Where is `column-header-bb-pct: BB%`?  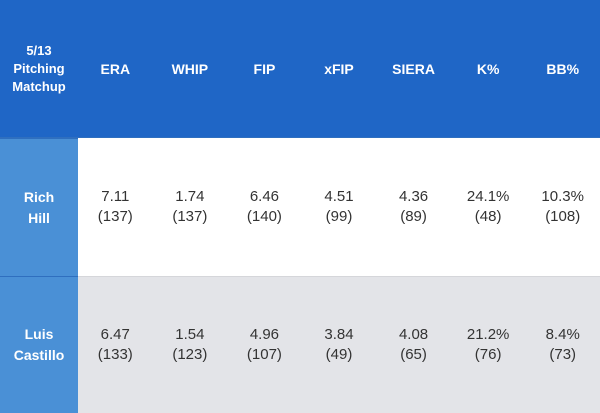
column-header-bb-pct: BB% is located at coordinates (562, 69).